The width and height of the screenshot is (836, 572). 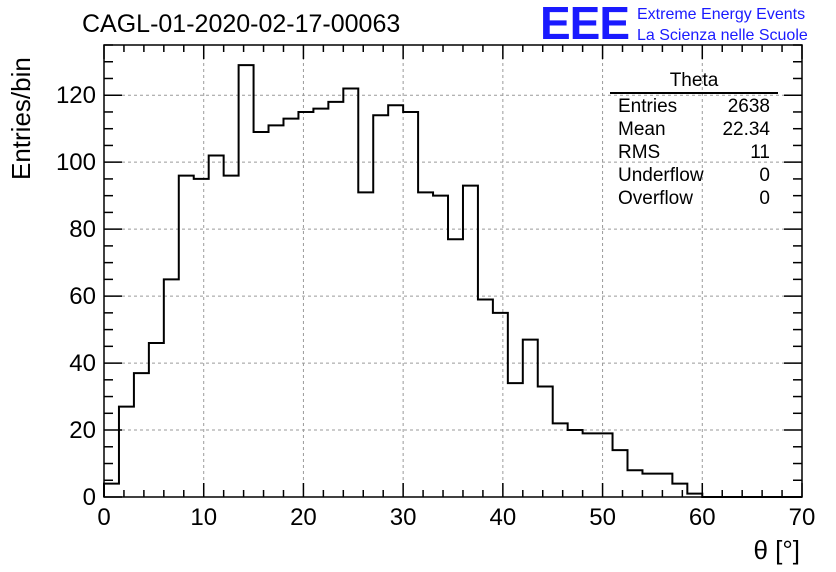 What do you see at coordinates (702, 517) in the screenshot?
I see `x-tick-label: 60` at bounding box center [702, 517].